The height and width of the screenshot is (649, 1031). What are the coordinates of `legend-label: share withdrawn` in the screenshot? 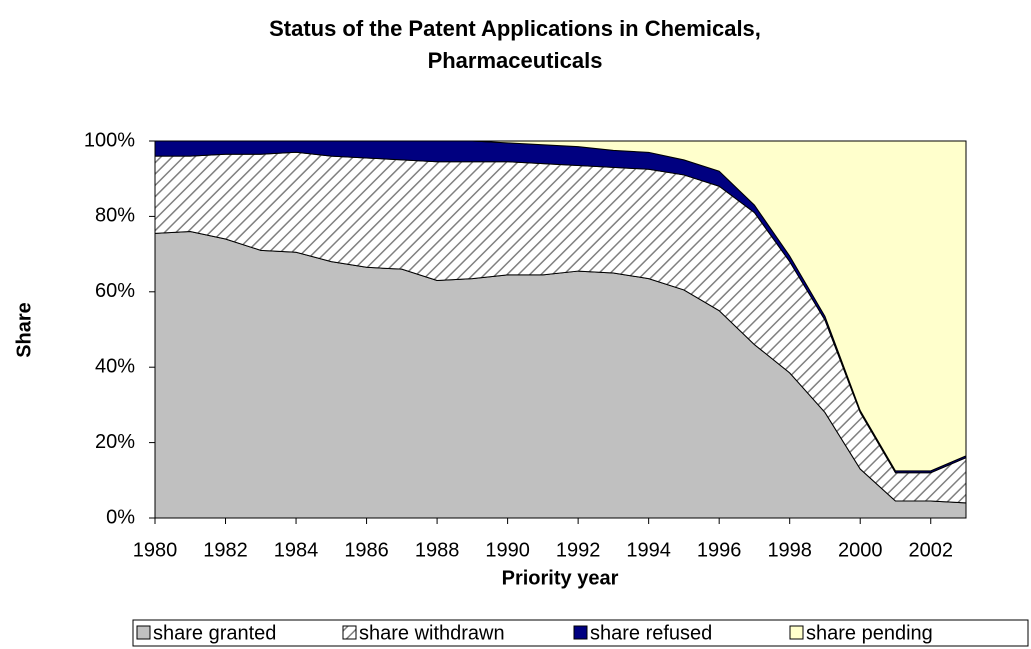 It's located at (432, 633).